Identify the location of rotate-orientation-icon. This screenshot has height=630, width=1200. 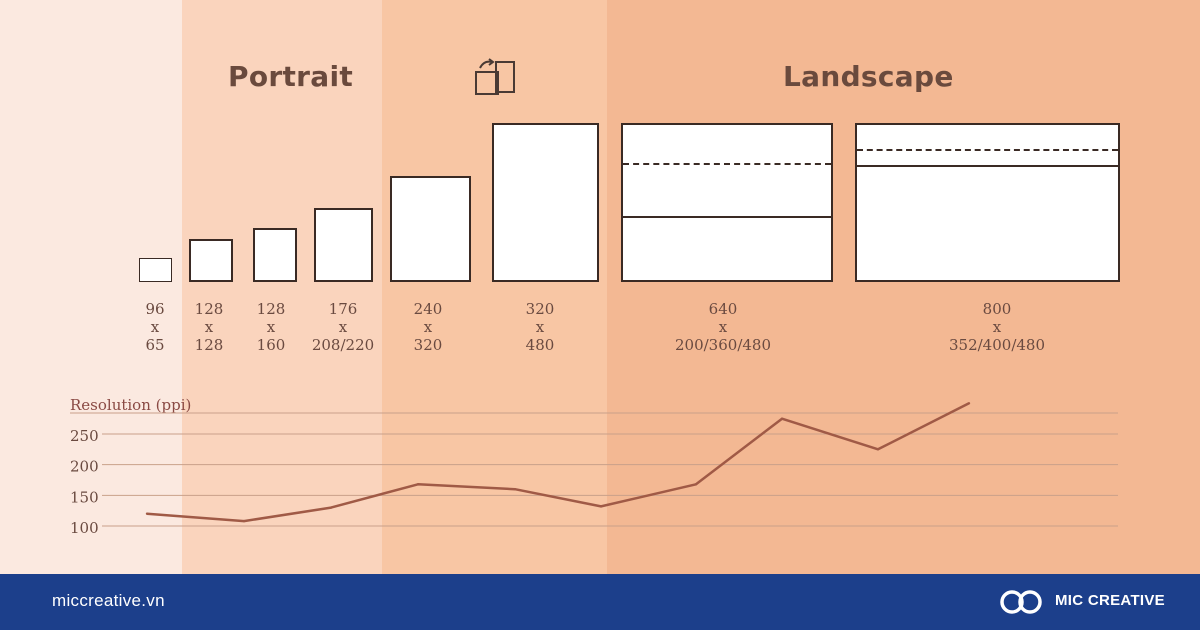
(495, 76).